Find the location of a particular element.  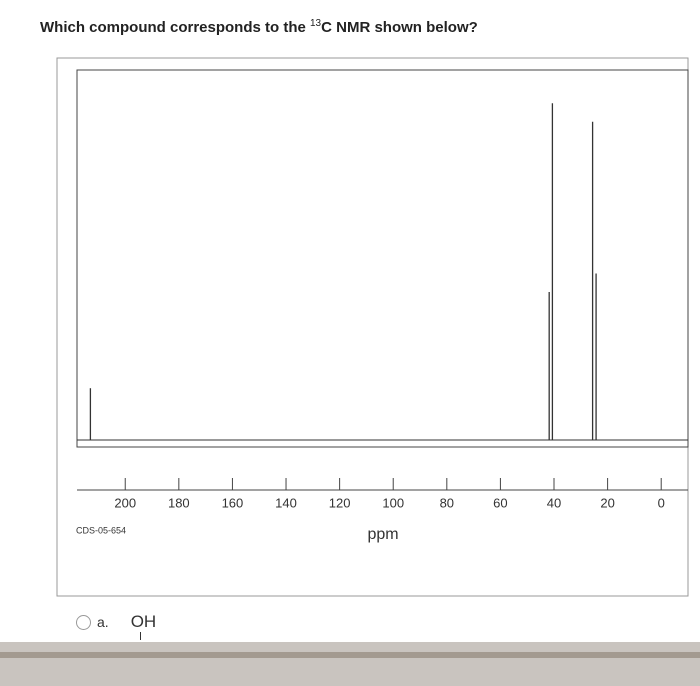

x-tick-label: 160 is located at coordinates (233, 502).